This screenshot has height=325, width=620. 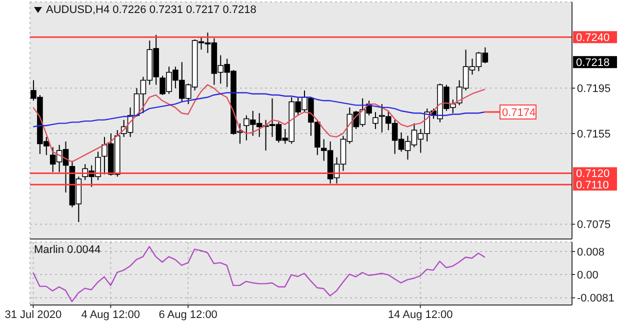 What do you see at coordinates (188, 314) in the screenshot?
I see `x-tick-label: 6 Aug 12:00` at bounding box center [188, 314].